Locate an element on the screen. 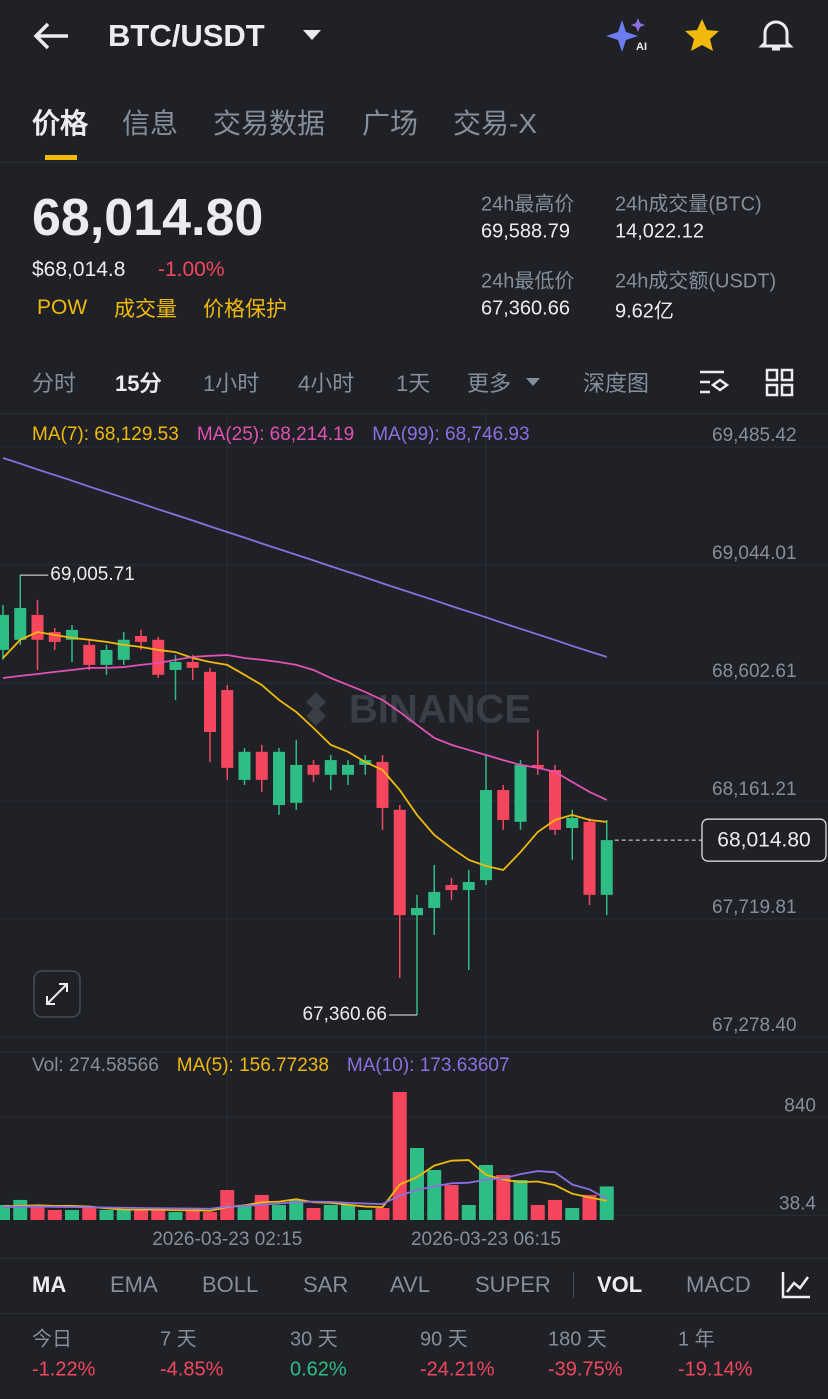  stat-value: 67,360.66 is located at coordinates (525, 308).